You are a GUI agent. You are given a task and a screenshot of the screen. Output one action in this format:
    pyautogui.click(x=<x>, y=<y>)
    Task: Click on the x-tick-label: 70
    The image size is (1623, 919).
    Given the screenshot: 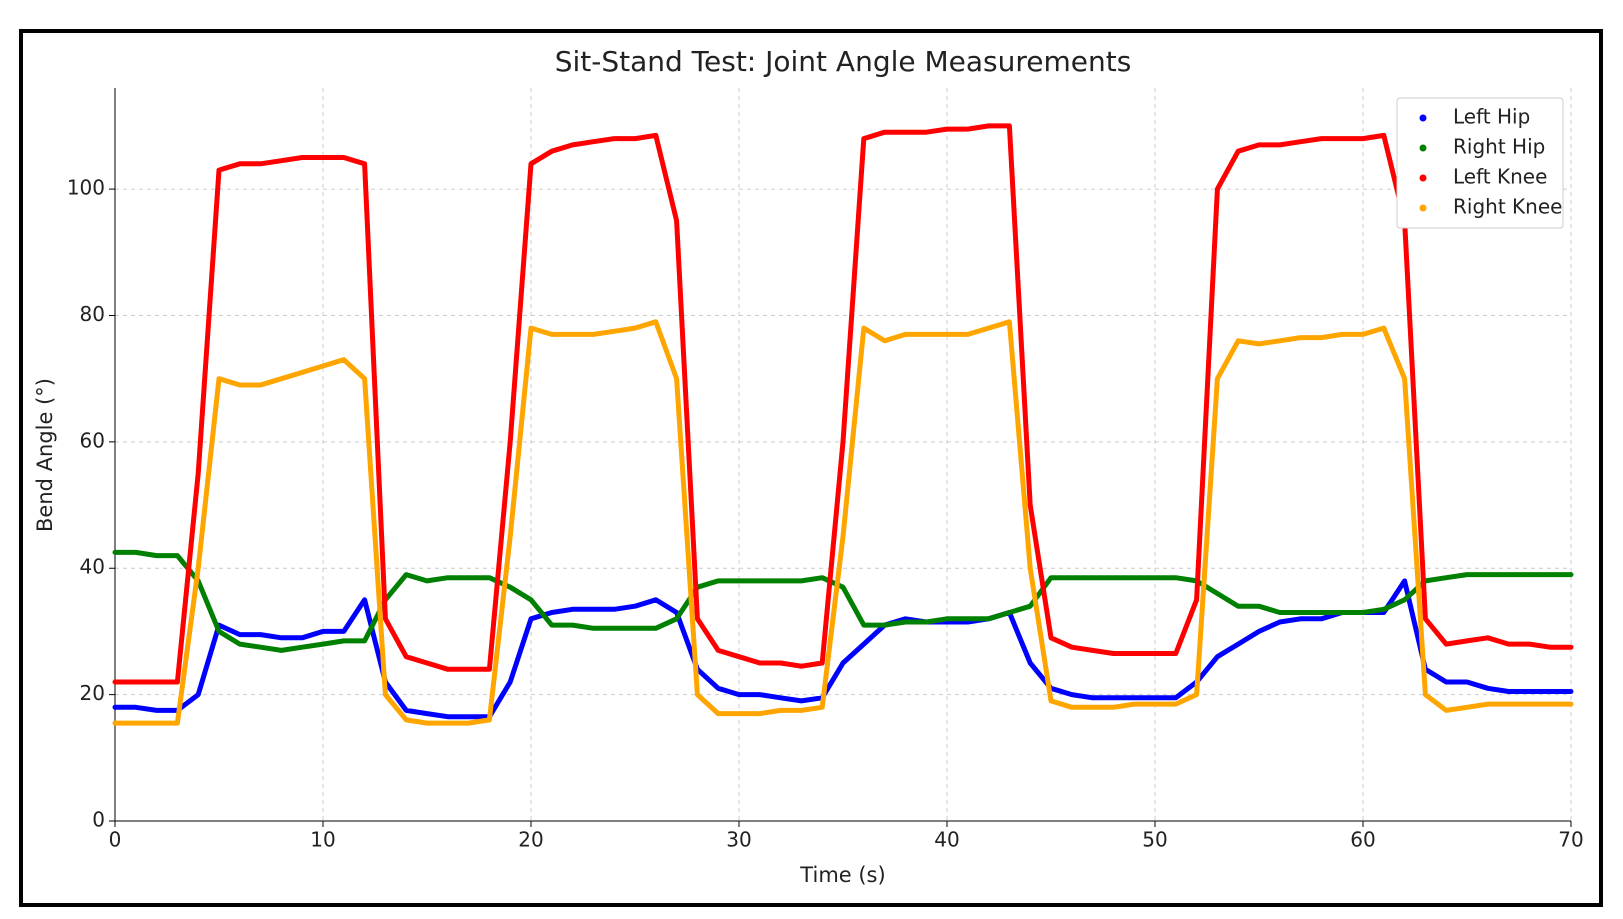 What is the action you would take?
    pyautogui.click(x=1570, y=840)
    